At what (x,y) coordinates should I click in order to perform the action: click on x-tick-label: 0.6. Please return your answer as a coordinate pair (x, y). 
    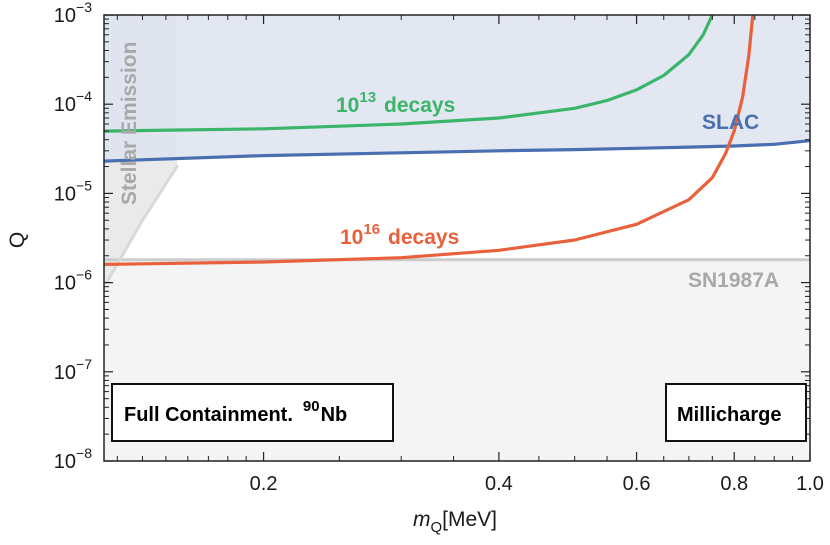
    Looking at the image, I should click on (637, 484).